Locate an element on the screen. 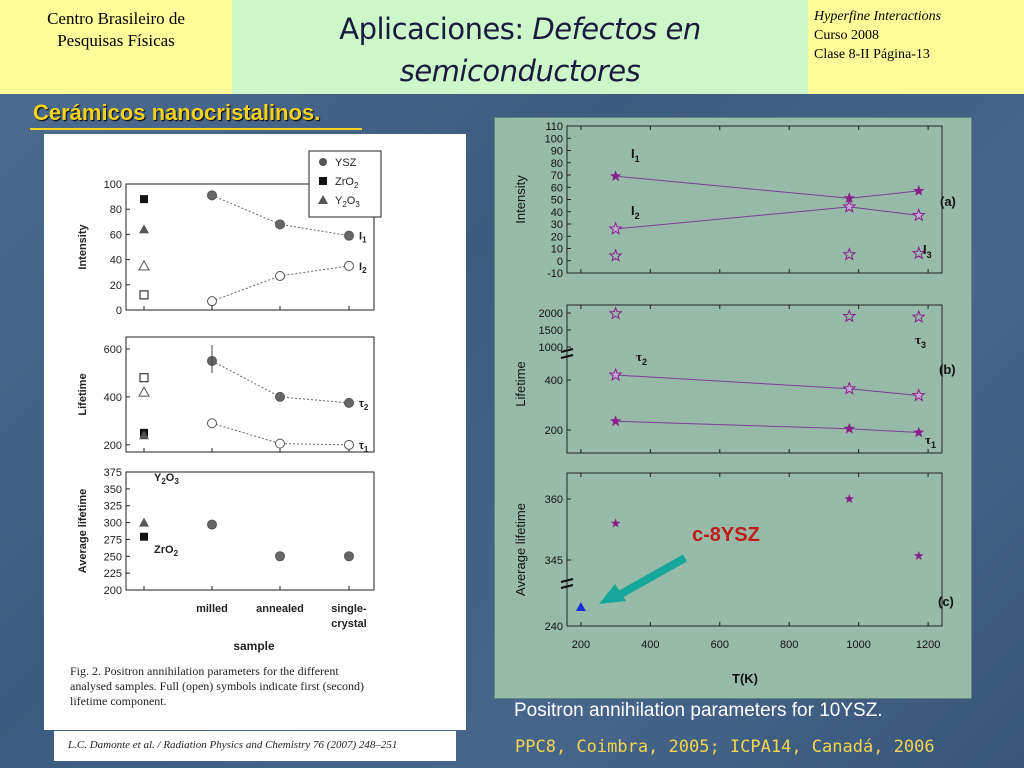 The image size is (1024, 768). legend-marker-zro2 is located at coordinates (323, 181).